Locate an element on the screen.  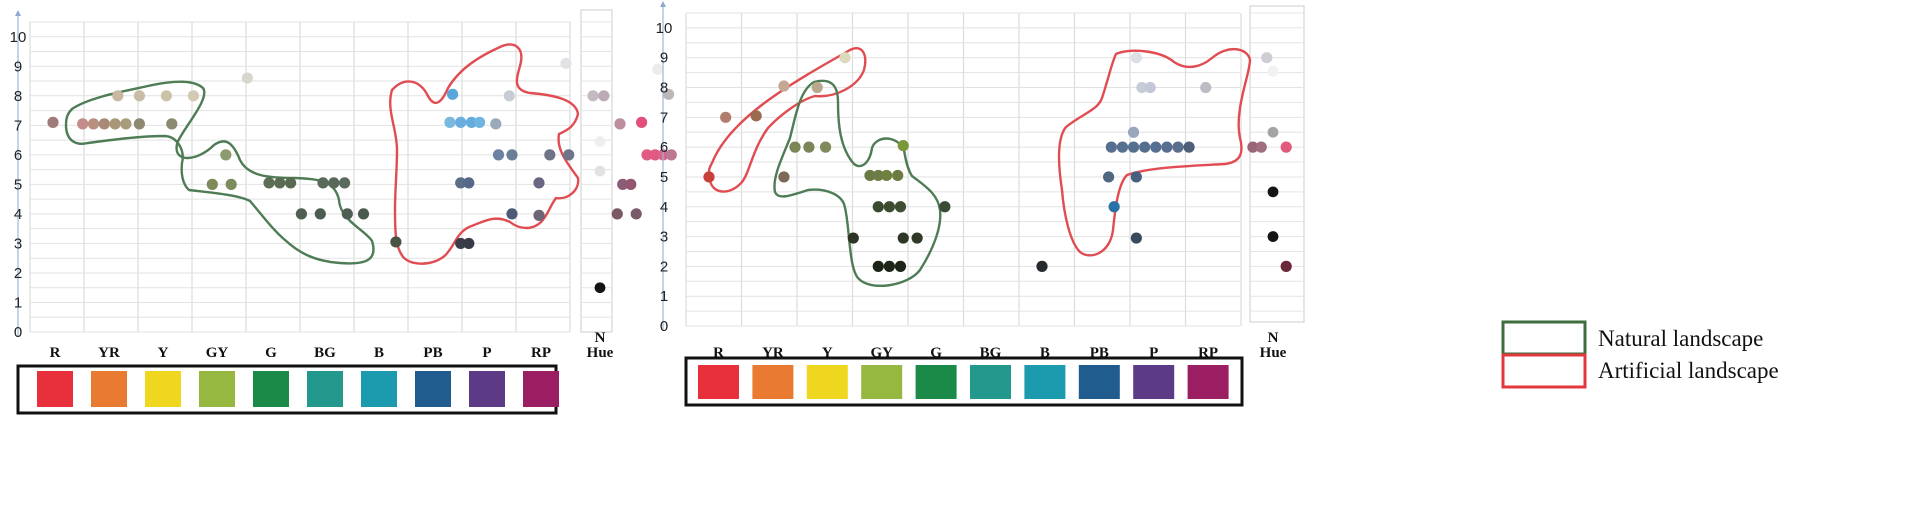
y-tick-label: 6 is located at coordinates (18, 155).